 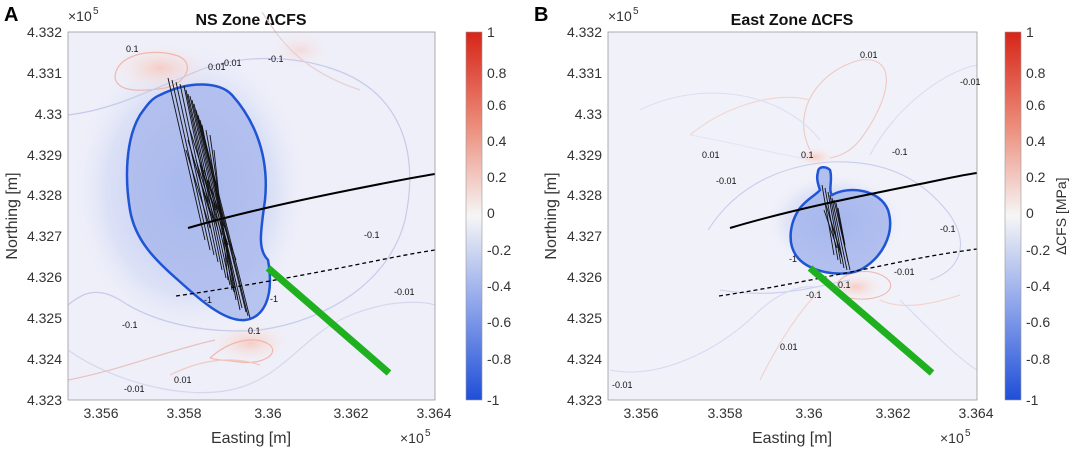 What do you see at coordinates (1038, 322) in the screenshot?
I see `svg-text: -0.6` at bounding box center [1038, 322].